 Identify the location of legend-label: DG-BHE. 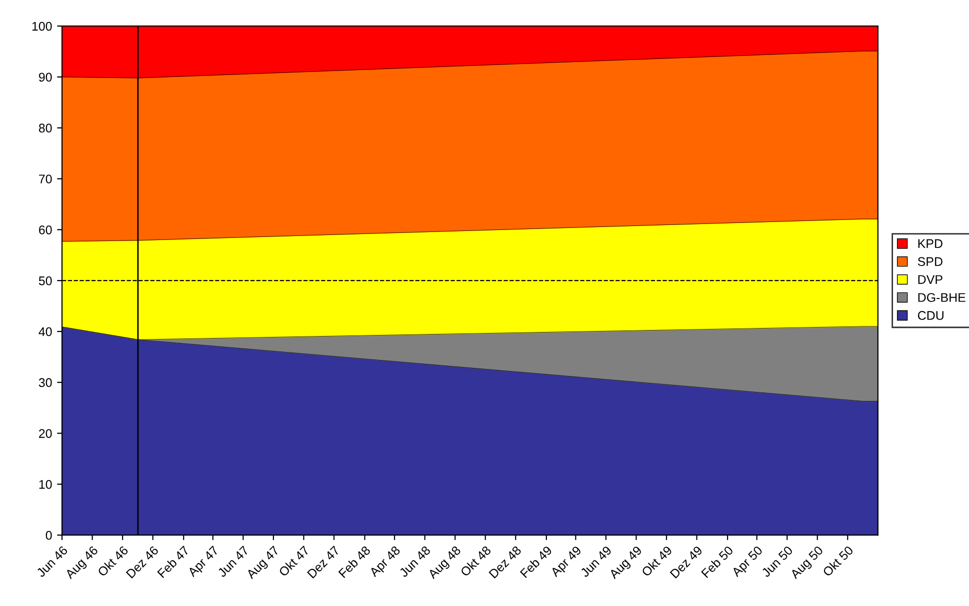
(942, 297).